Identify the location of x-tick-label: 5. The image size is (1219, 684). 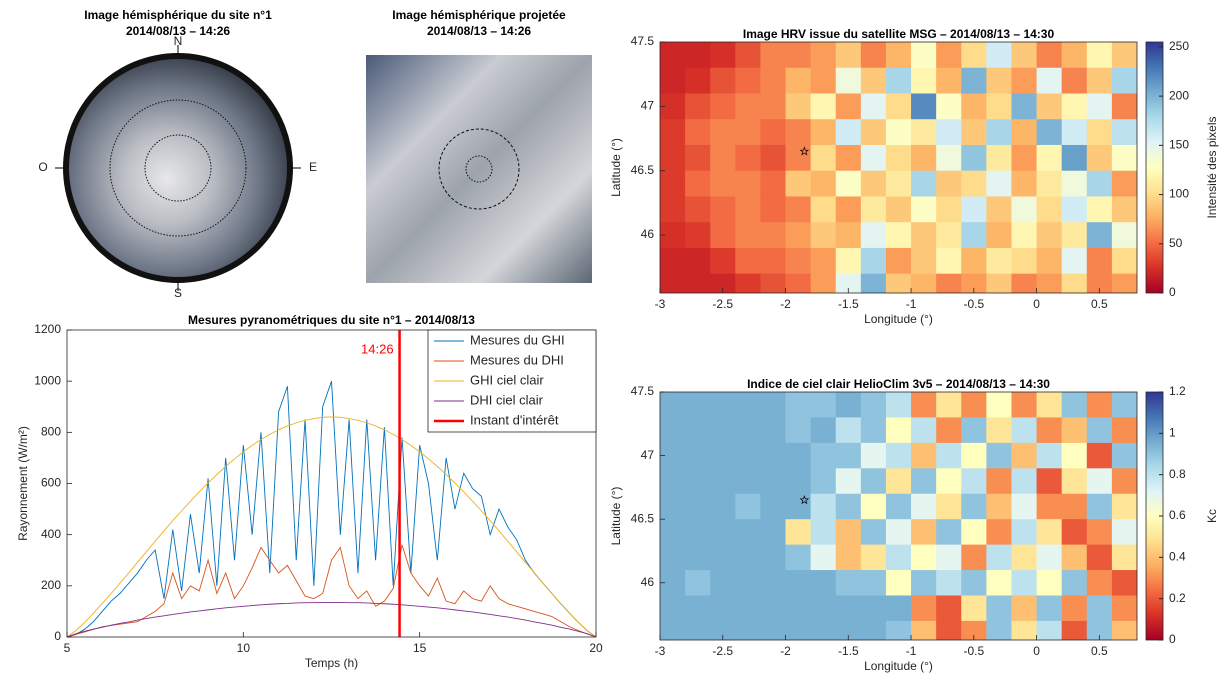
(67, 648).